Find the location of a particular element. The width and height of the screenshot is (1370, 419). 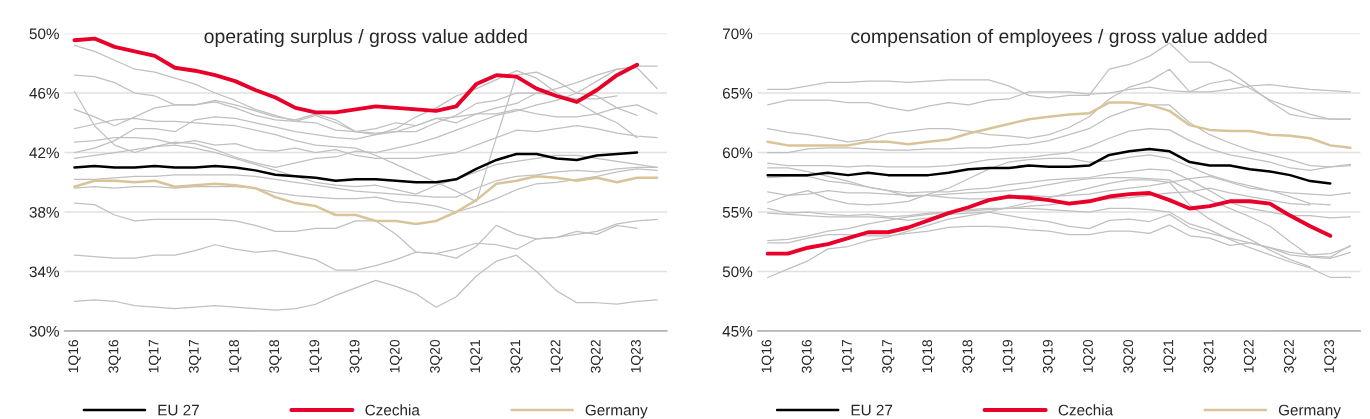

y-tick-label: 30% is located at coordinates (44, 331).